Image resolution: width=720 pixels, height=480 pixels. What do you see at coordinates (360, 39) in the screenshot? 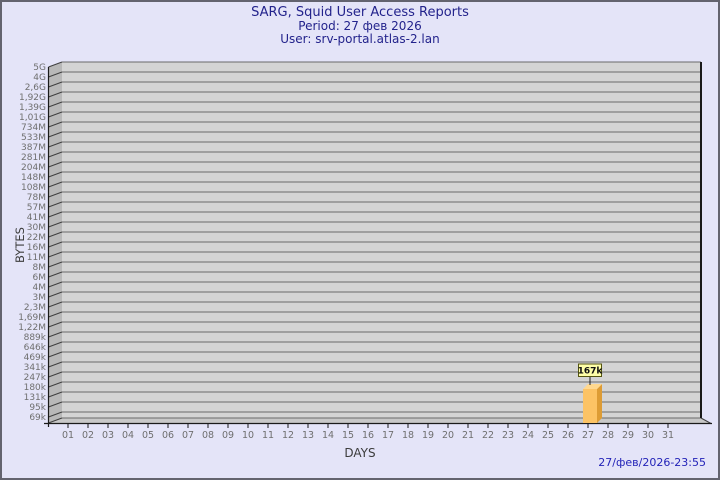
I see `chart-user: User: srv-portal.atlas-2.lan` at bounding box center [360, 39].